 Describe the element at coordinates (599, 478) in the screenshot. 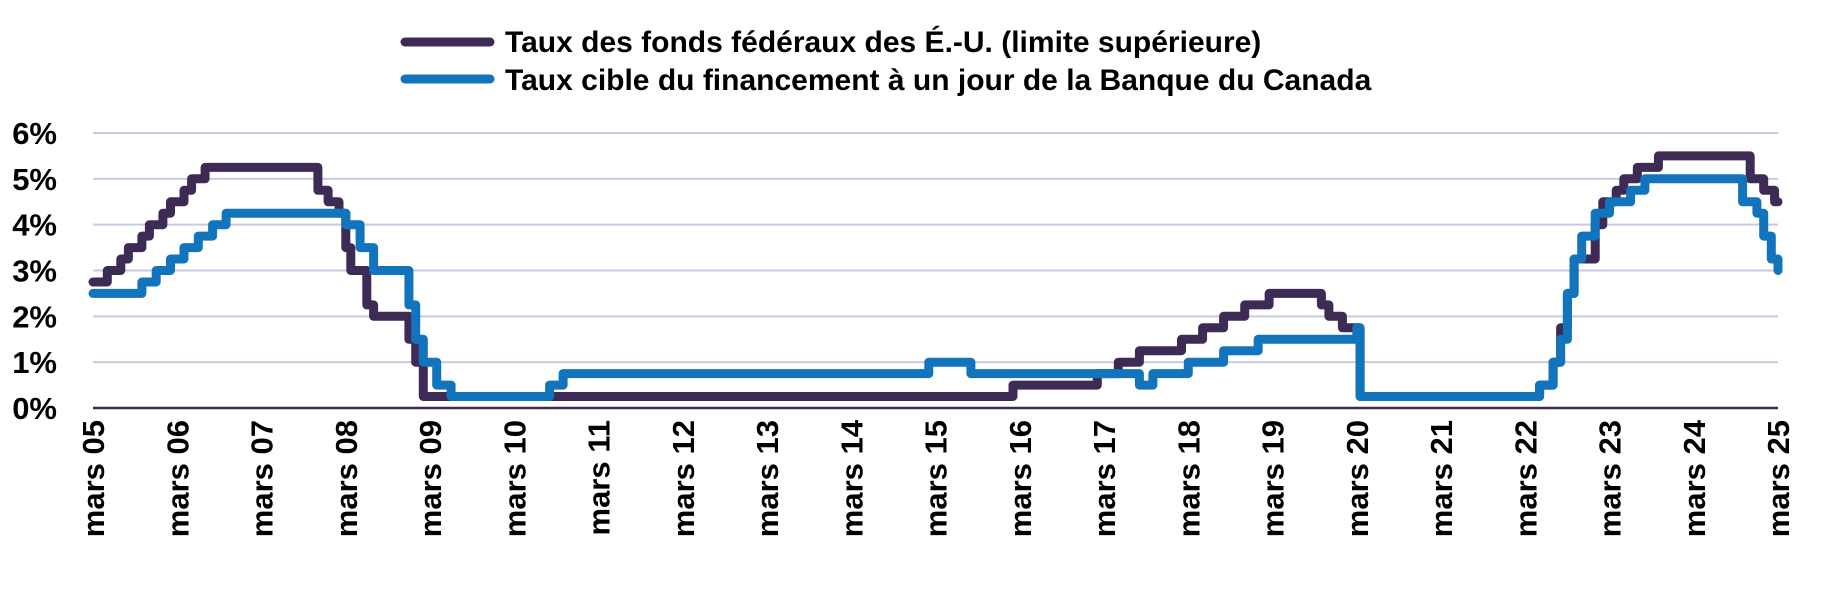

I see `x-tick-label: mars 11` at that location.